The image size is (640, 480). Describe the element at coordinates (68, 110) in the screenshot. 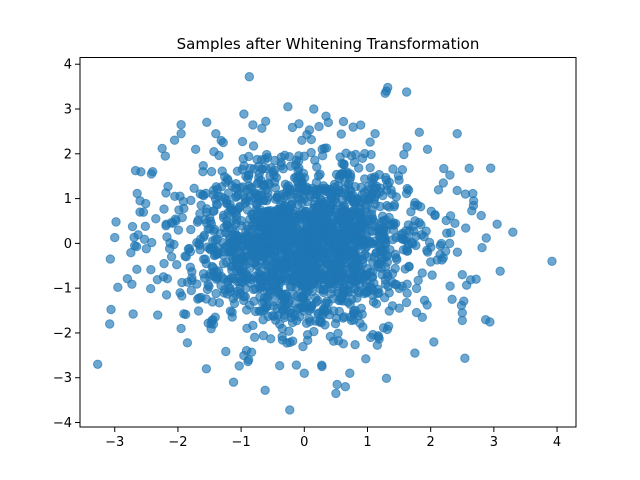

I see `y-tick-label: 3` at that location.